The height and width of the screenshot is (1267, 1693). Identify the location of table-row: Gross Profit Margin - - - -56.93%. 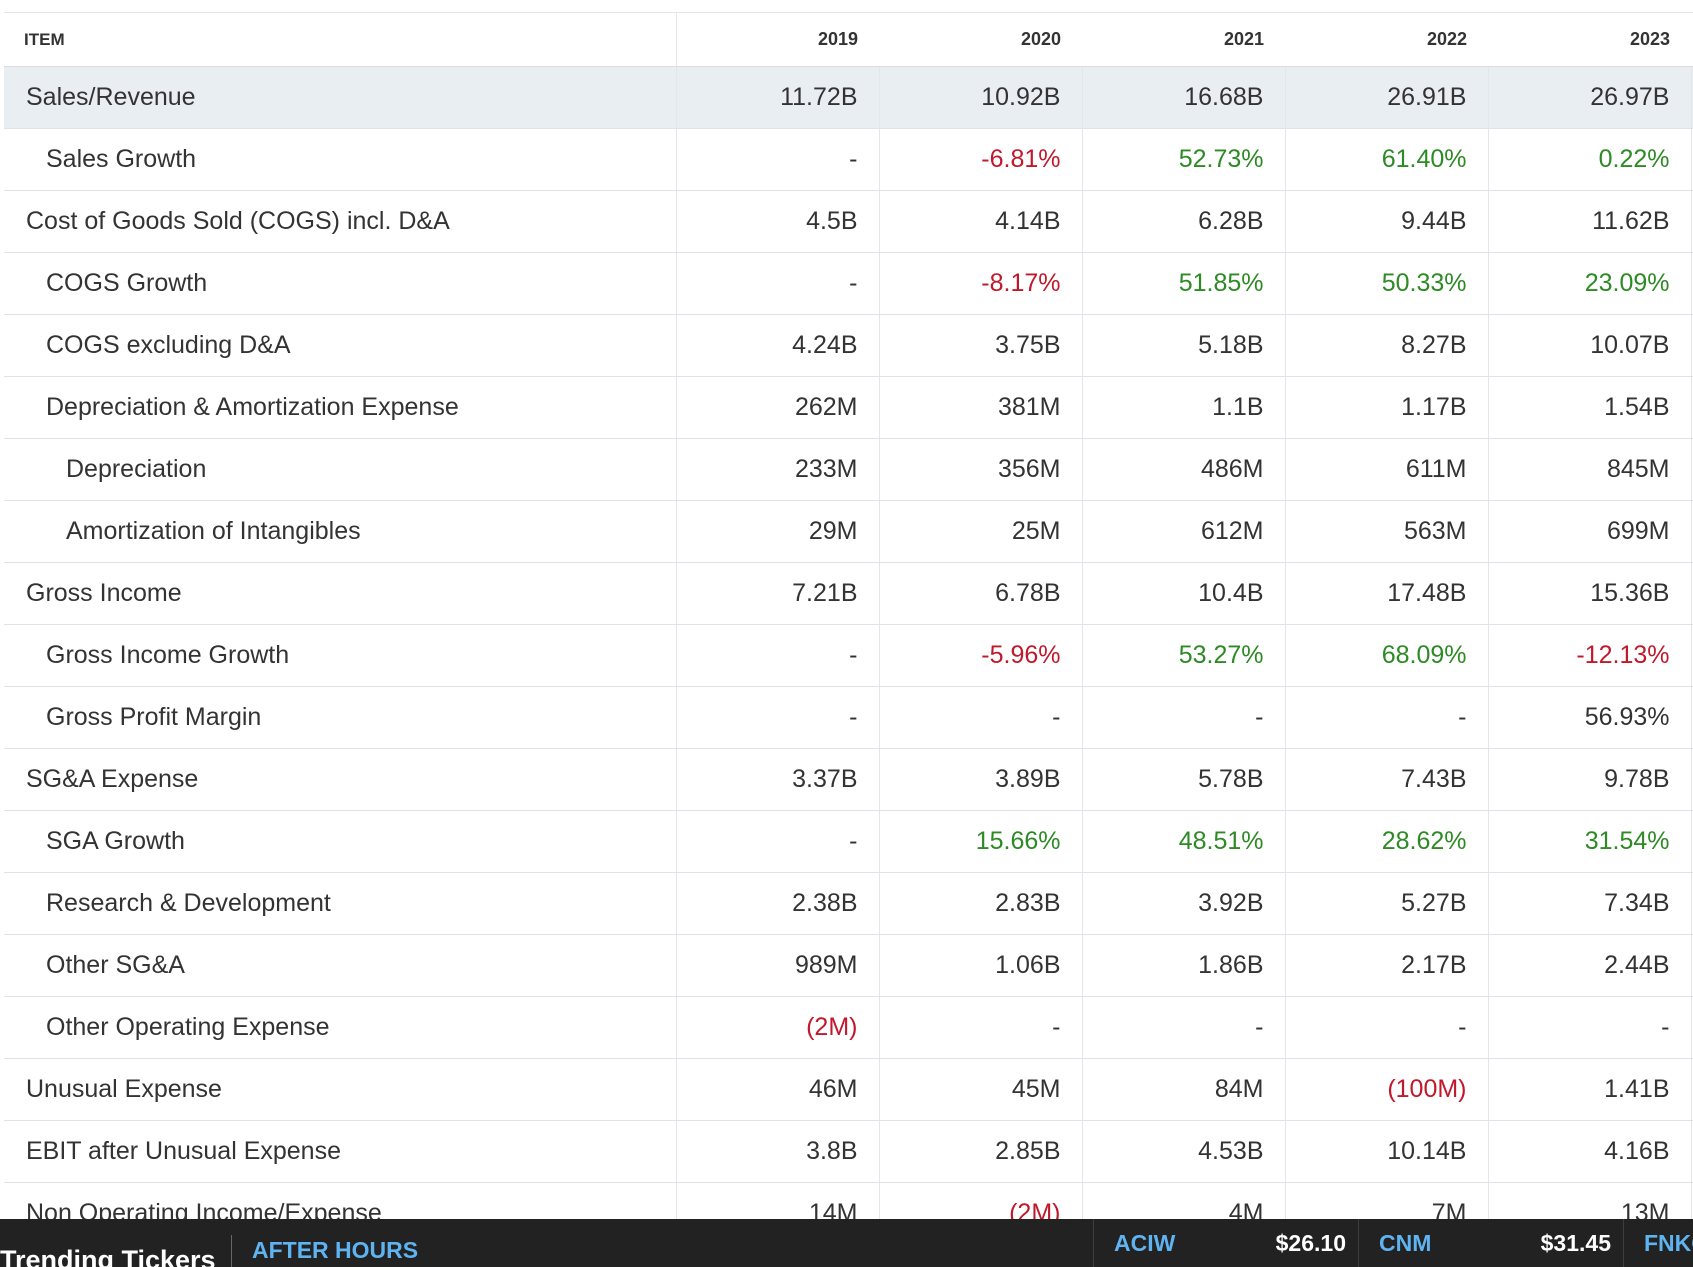
(848, 717).